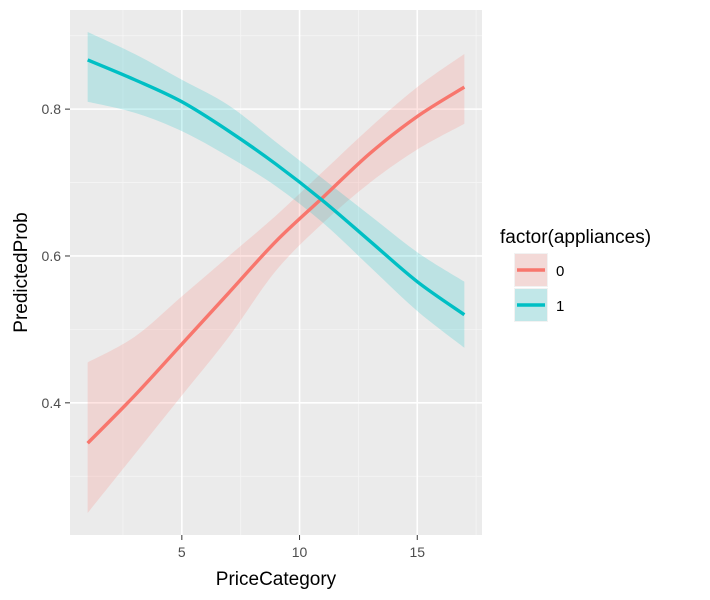 This screenshot has width=710, height=600. Describe the element at coordinates (300, 552) in the screenshot. I see `x-tick-label-1: 10` at that location.